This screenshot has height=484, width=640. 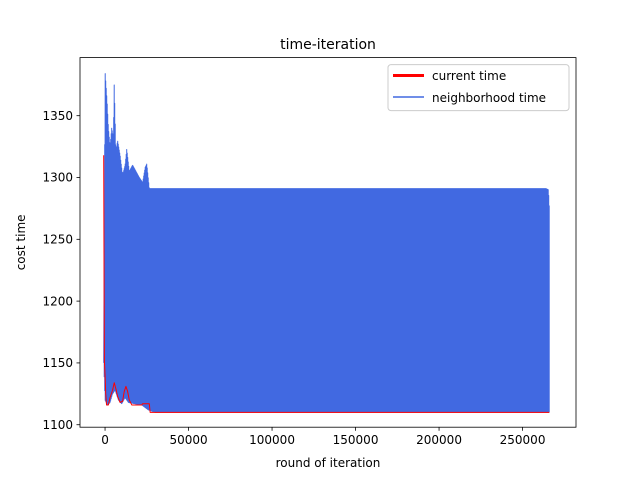 I want to click on x-tick-label: 100000, so click(x=272, y=440).